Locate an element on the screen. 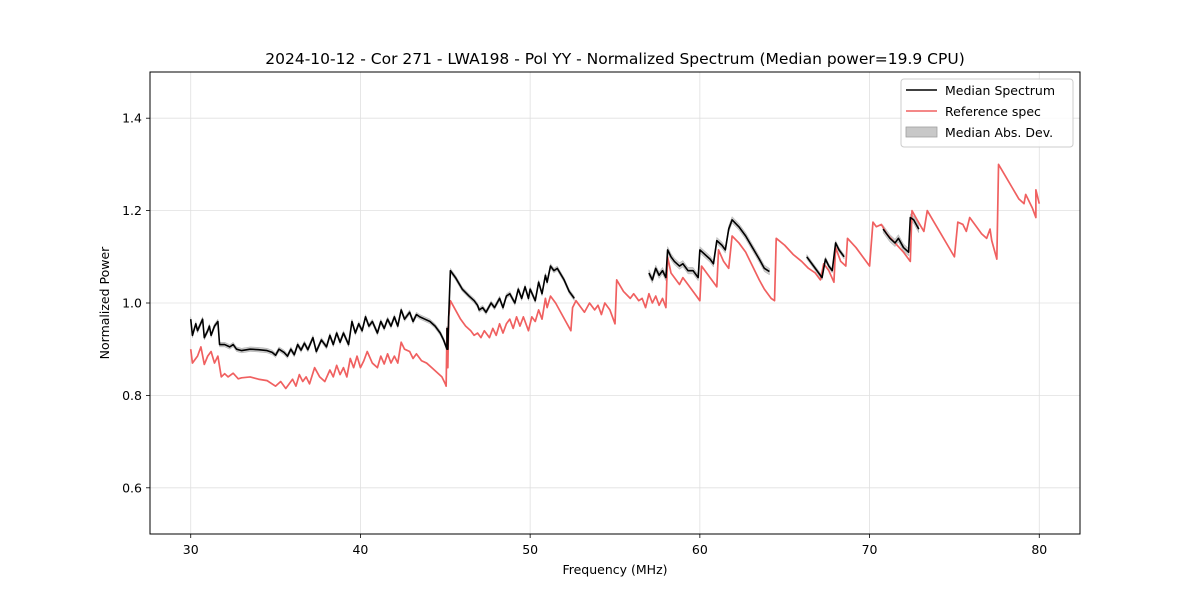 The image size is (1200, 600). x-tick-label: 70 is located at coordinates (870, 549).